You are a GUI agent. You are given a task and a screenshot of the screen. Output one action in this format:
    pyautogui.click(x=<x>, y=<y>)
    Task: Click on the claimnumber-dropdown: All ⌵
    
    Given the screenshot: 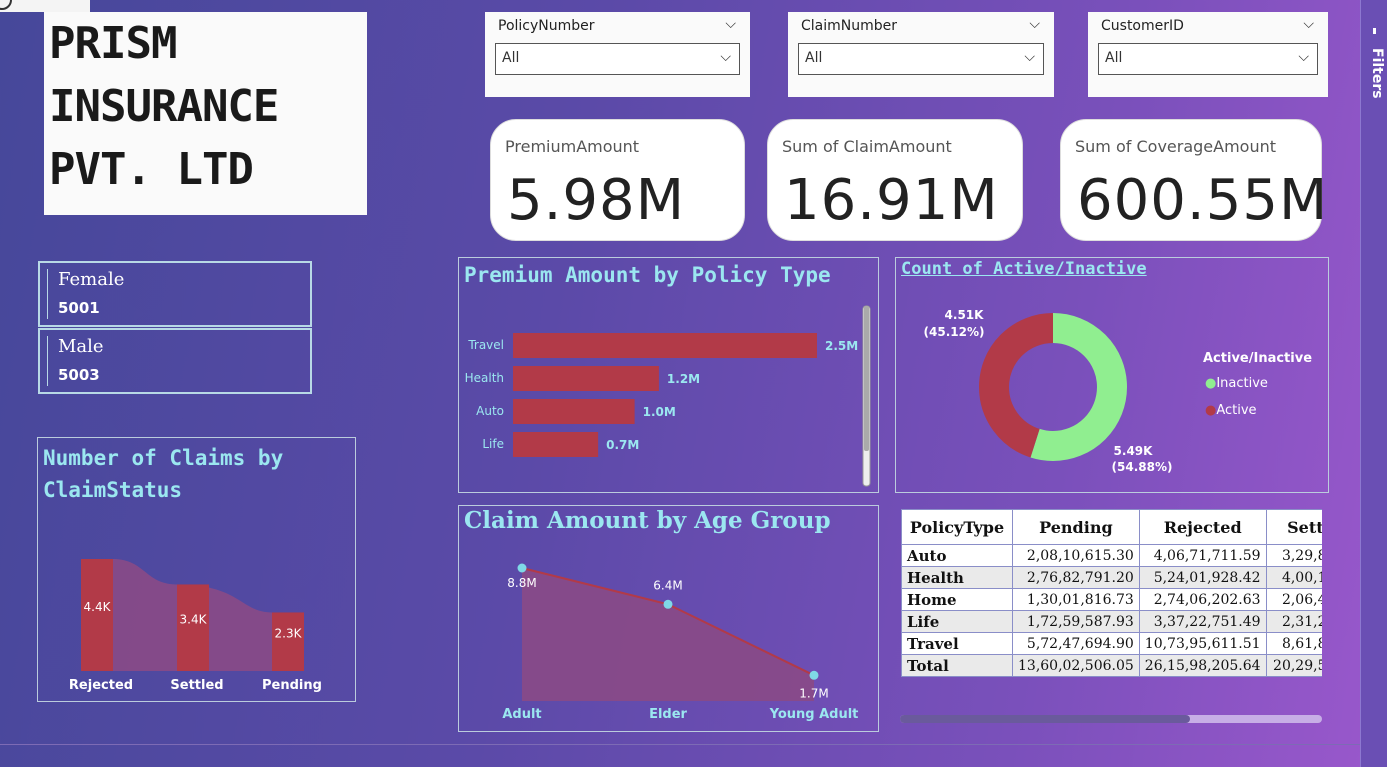 What is the action you would take?
    pyautogui.click(x=921, y=59)
    